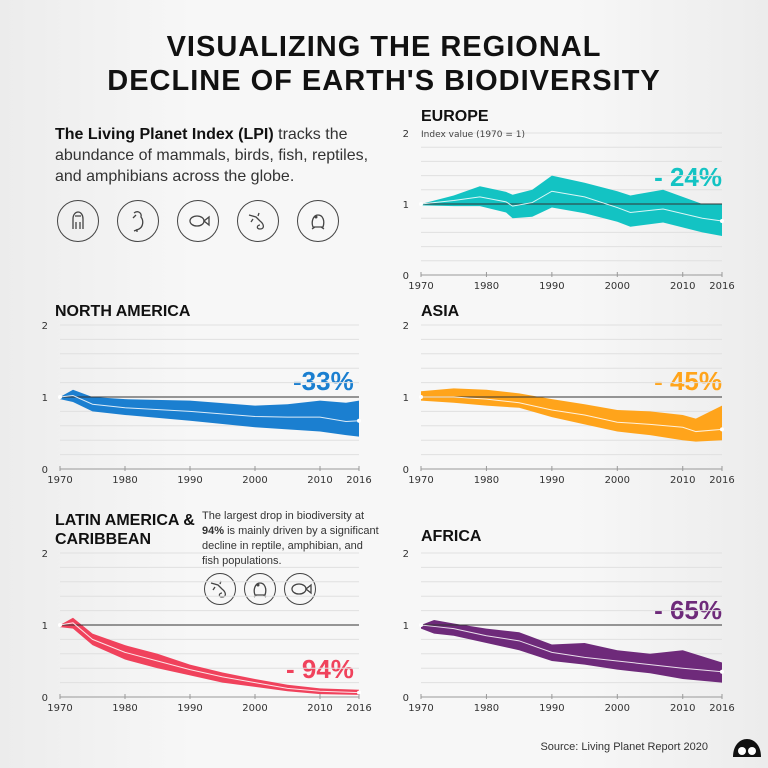 The image size is (768, 768). I want to click on change-north-america: -33%, so click(323, 381).